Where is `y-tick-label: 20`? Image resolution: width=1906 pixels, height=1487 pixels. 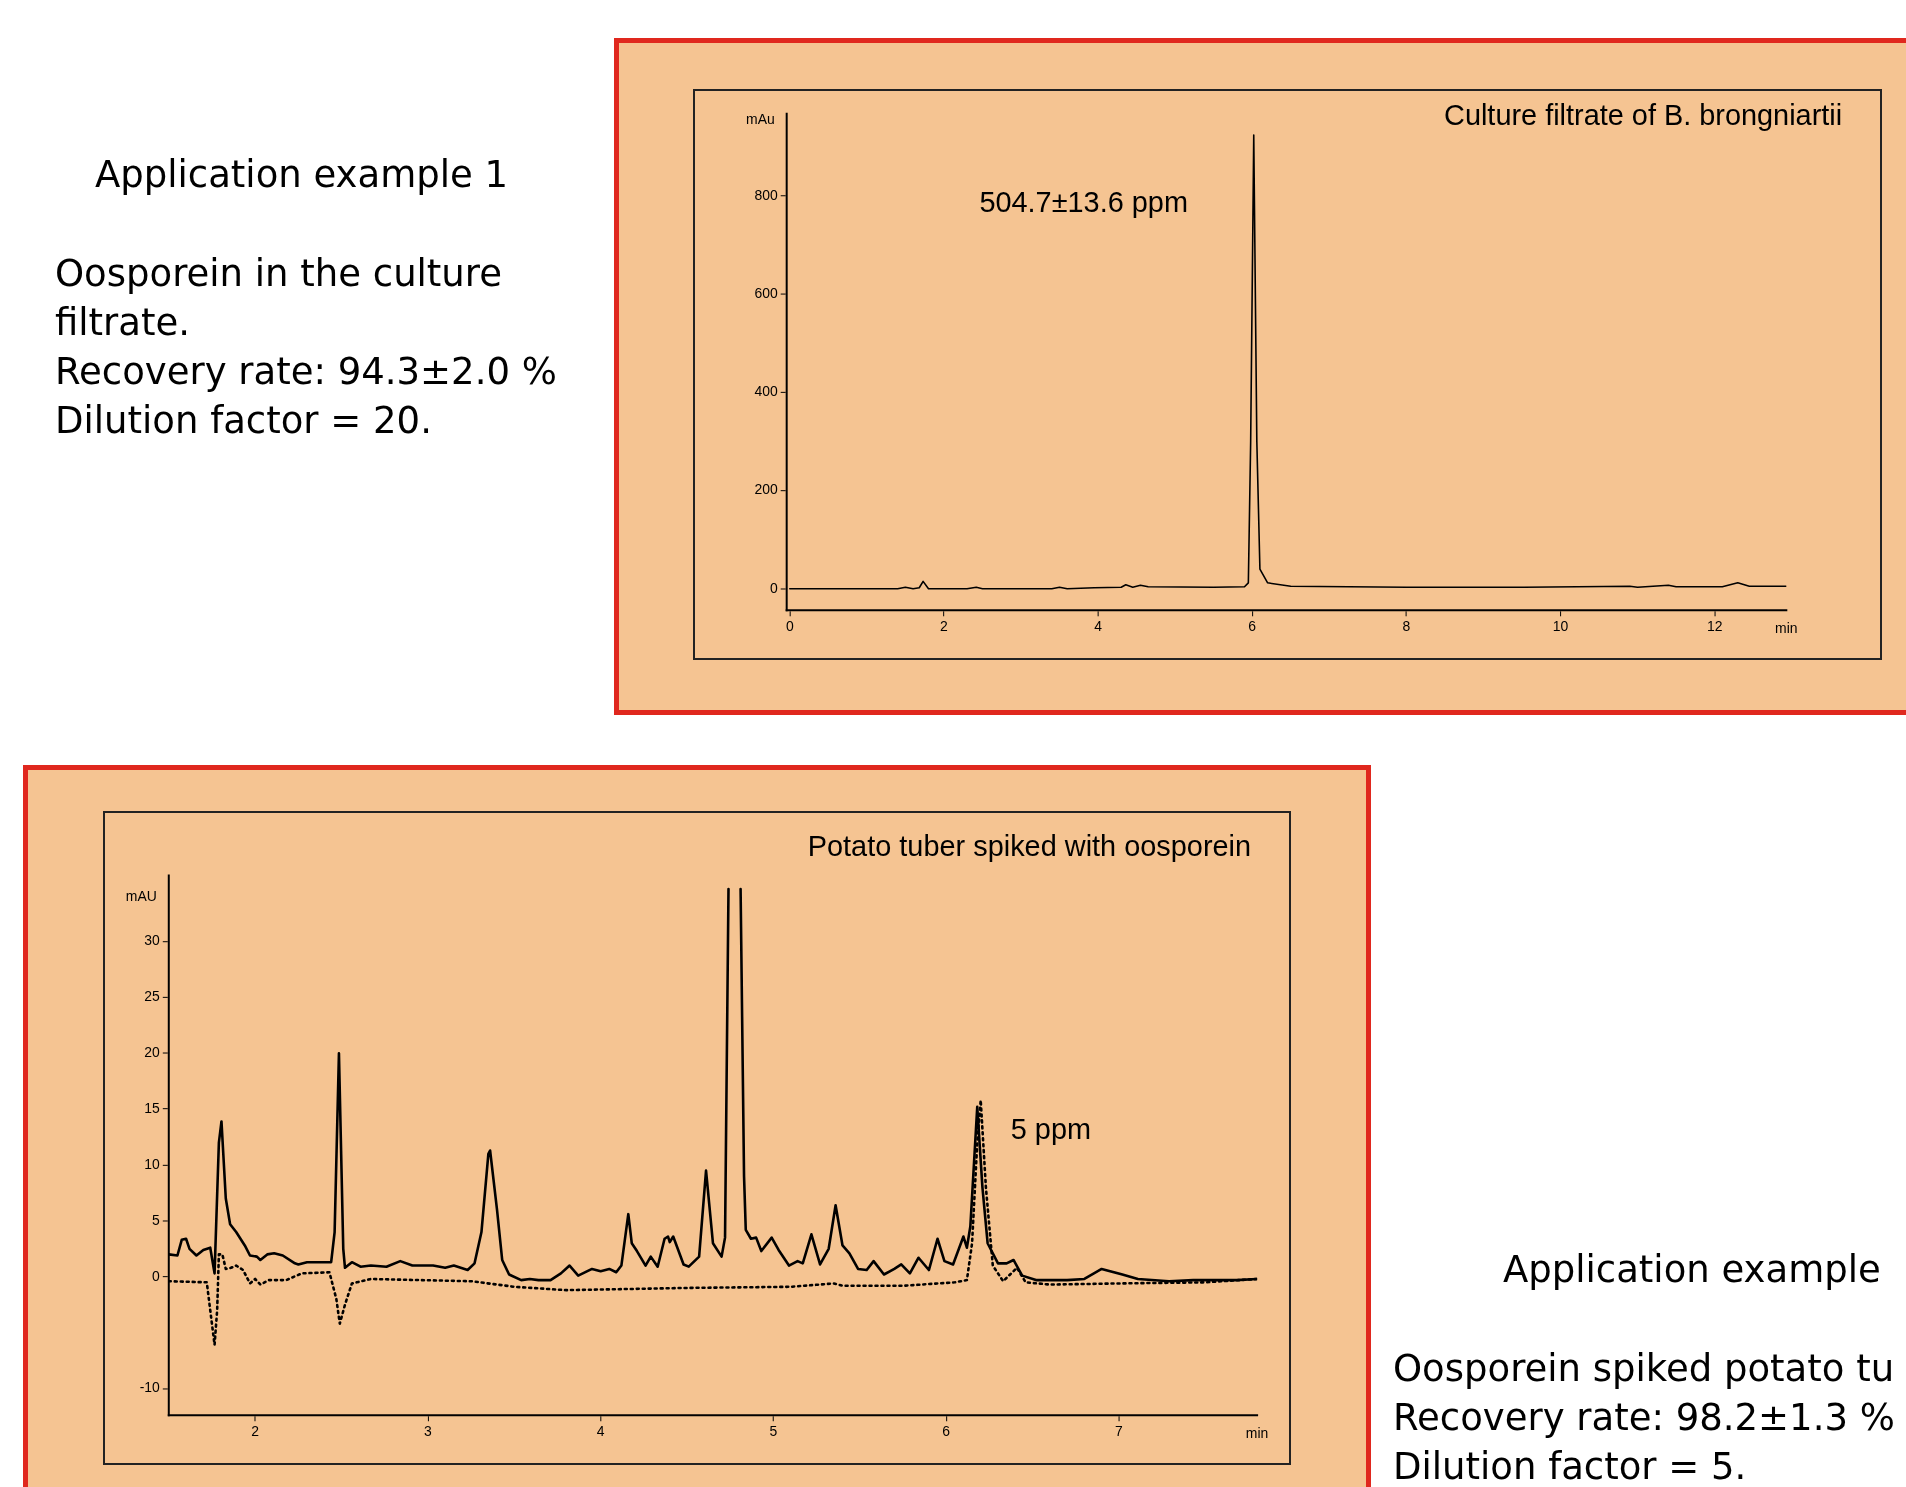 y-tick-label: 20 is located at coordinates (152, 1052).